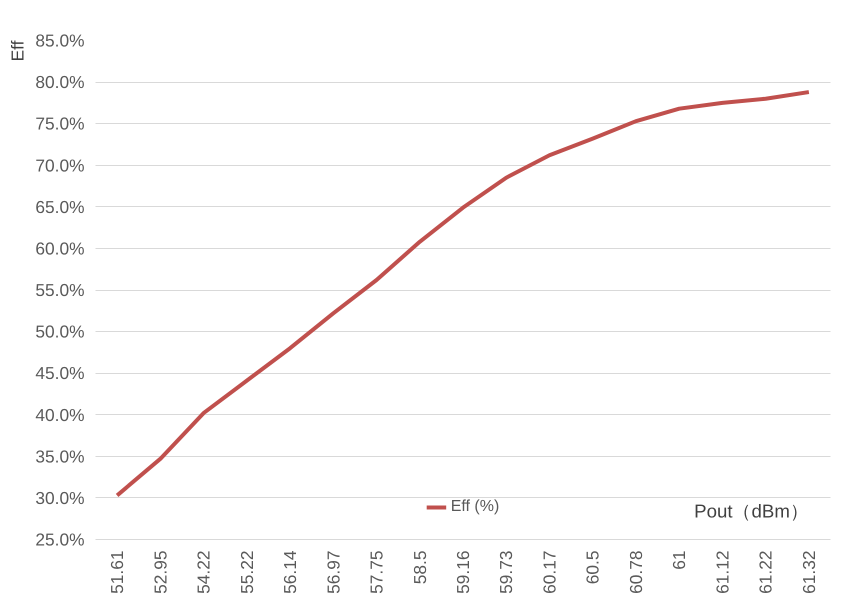 Image resolution: width=865 pixels, height=601 pixels. What do you see at coordinates (333, 572) in the screenshot?
I see `x-tick-label: 56.97` at bounding box center [333, 572].